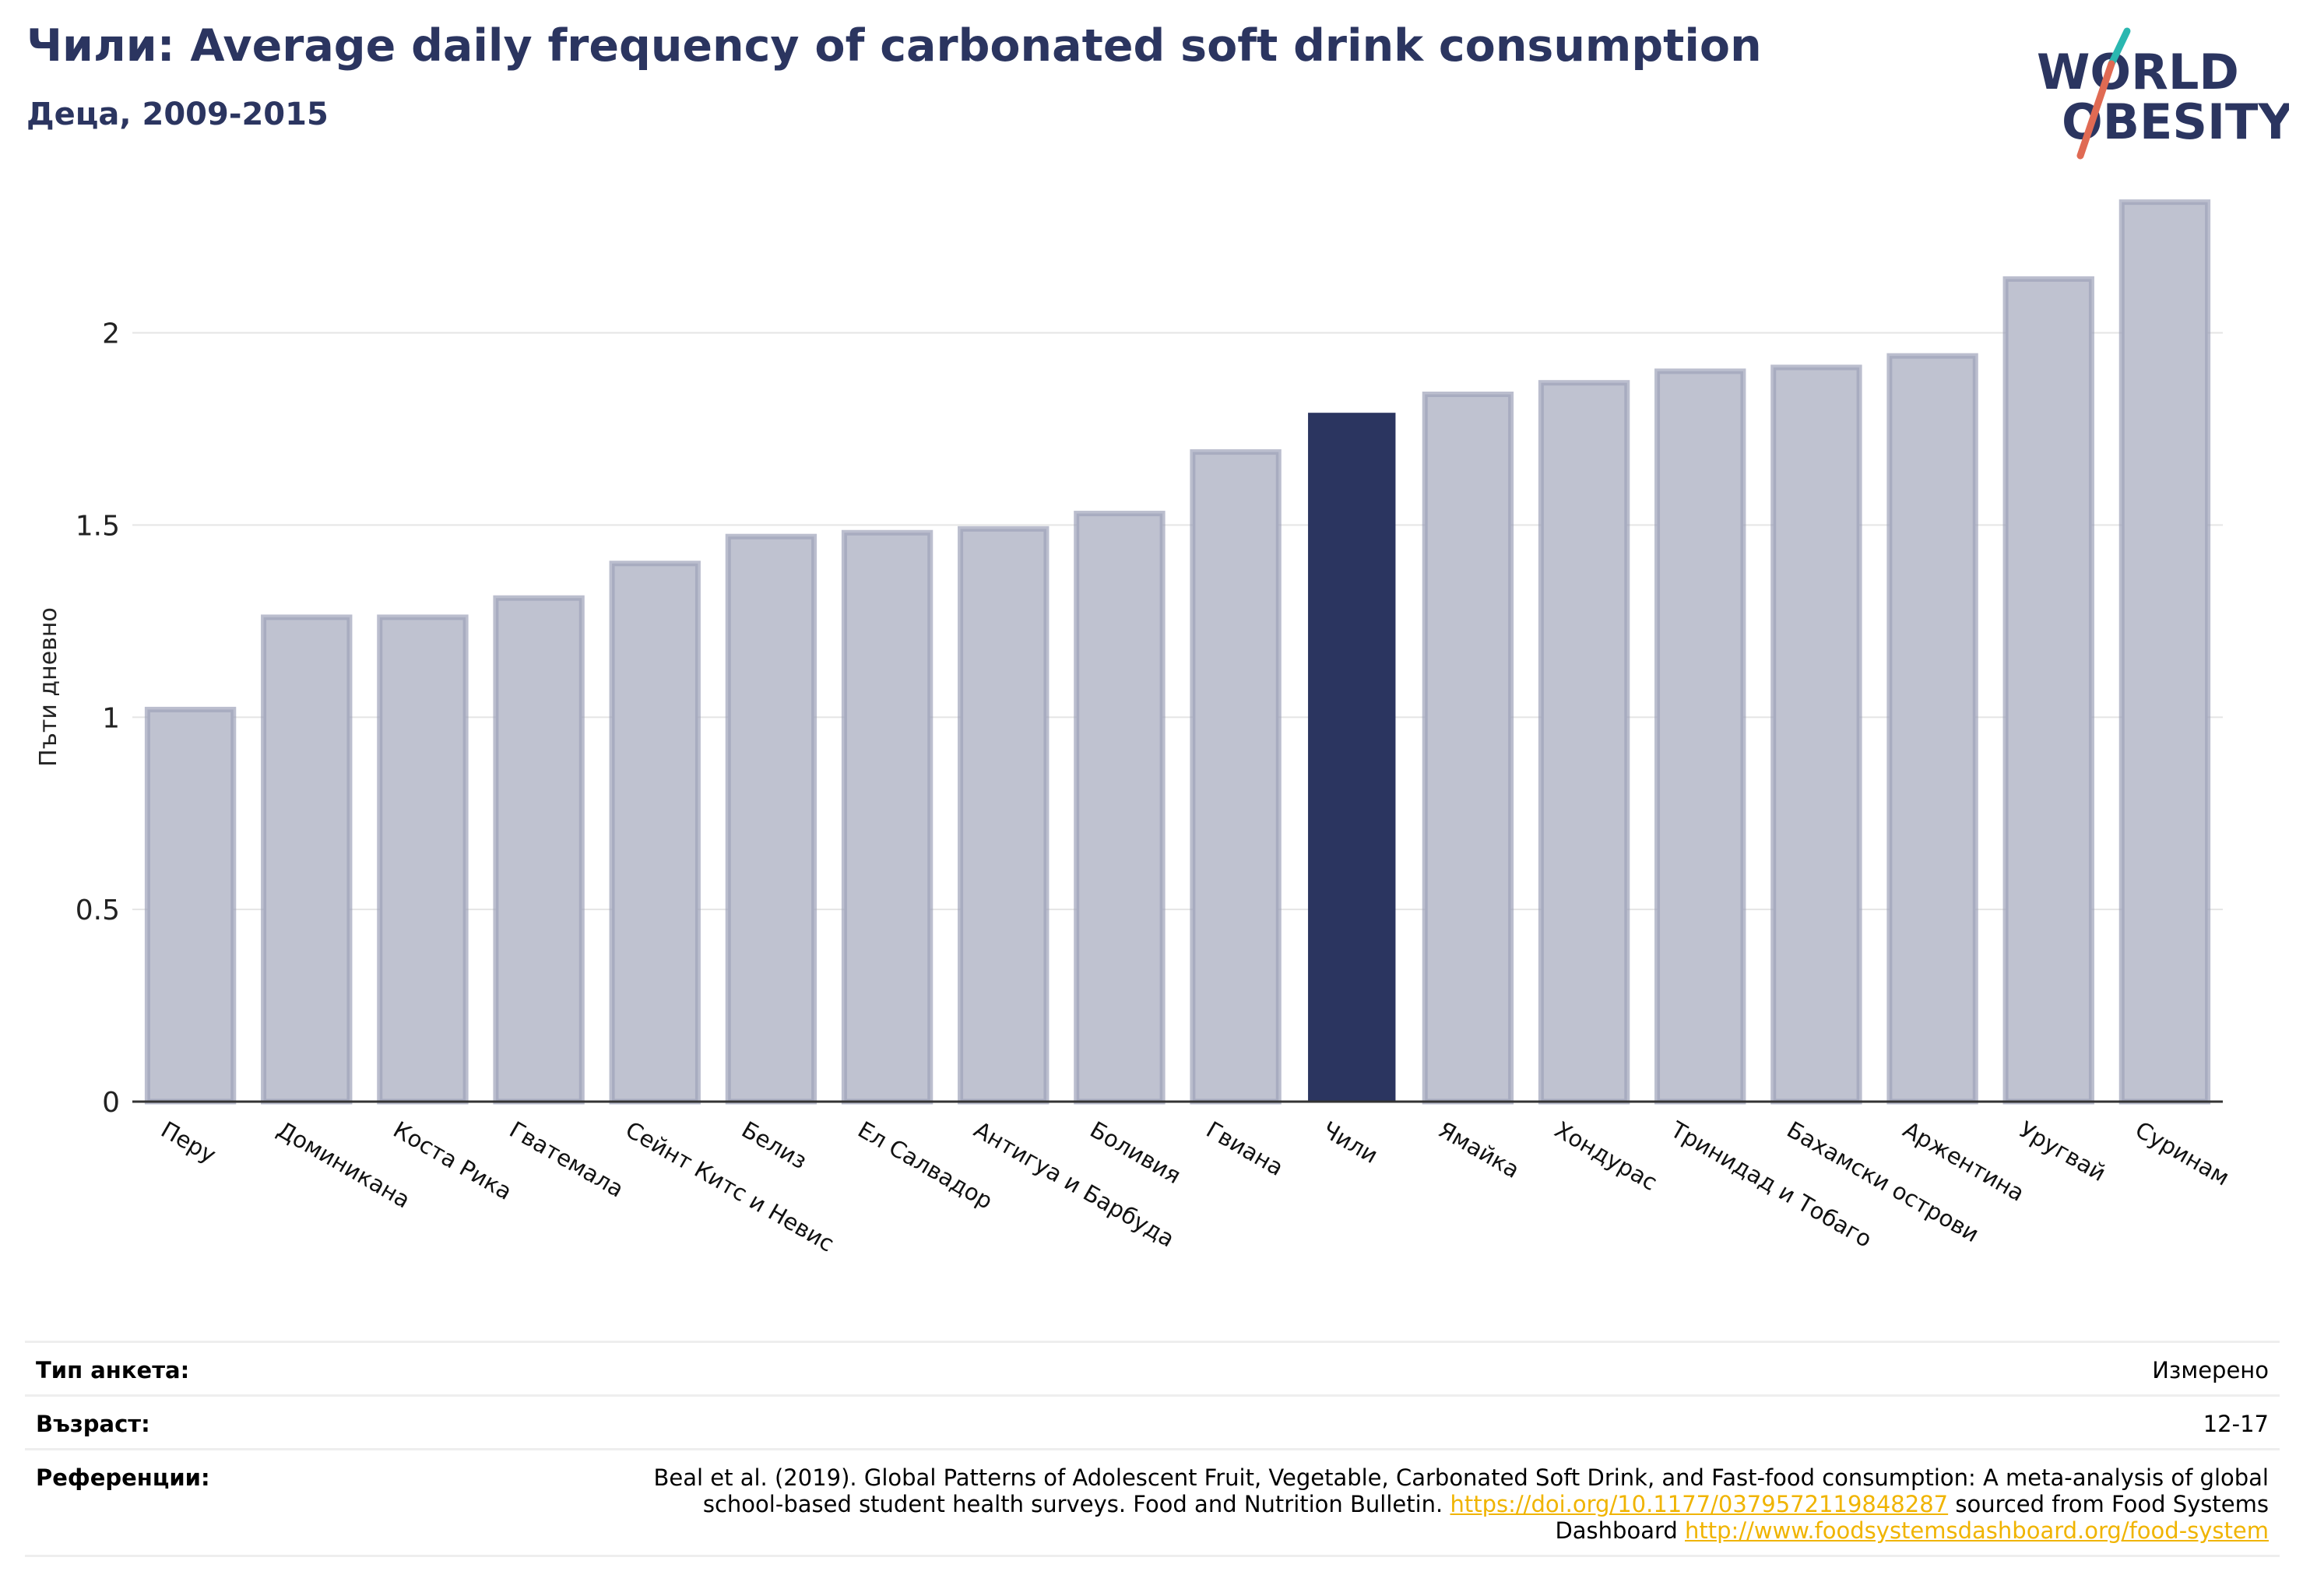 Image resolution: width=2303 pixels, height=1596 pixels. What do you see at coordinates (2236, 1424) in the screenshot?
I see `age-value: 12-17` at bounding box center [2236, 1424].